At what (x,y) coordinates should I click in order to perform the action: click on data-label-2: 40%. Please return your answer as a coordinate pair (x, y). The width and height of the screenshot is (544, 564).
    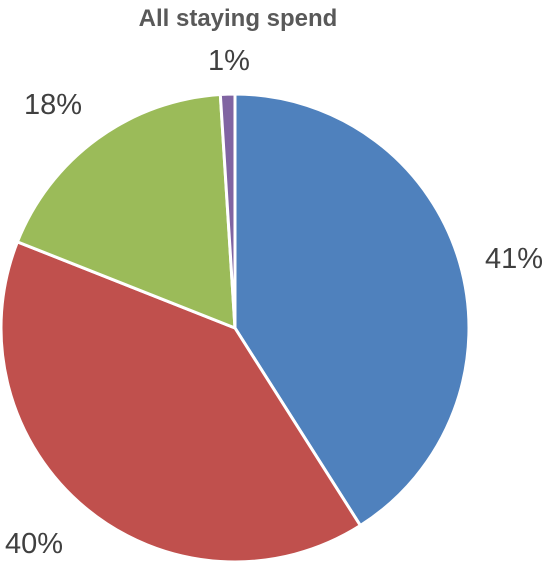
    Looking at the image, I should click on (34, 544).